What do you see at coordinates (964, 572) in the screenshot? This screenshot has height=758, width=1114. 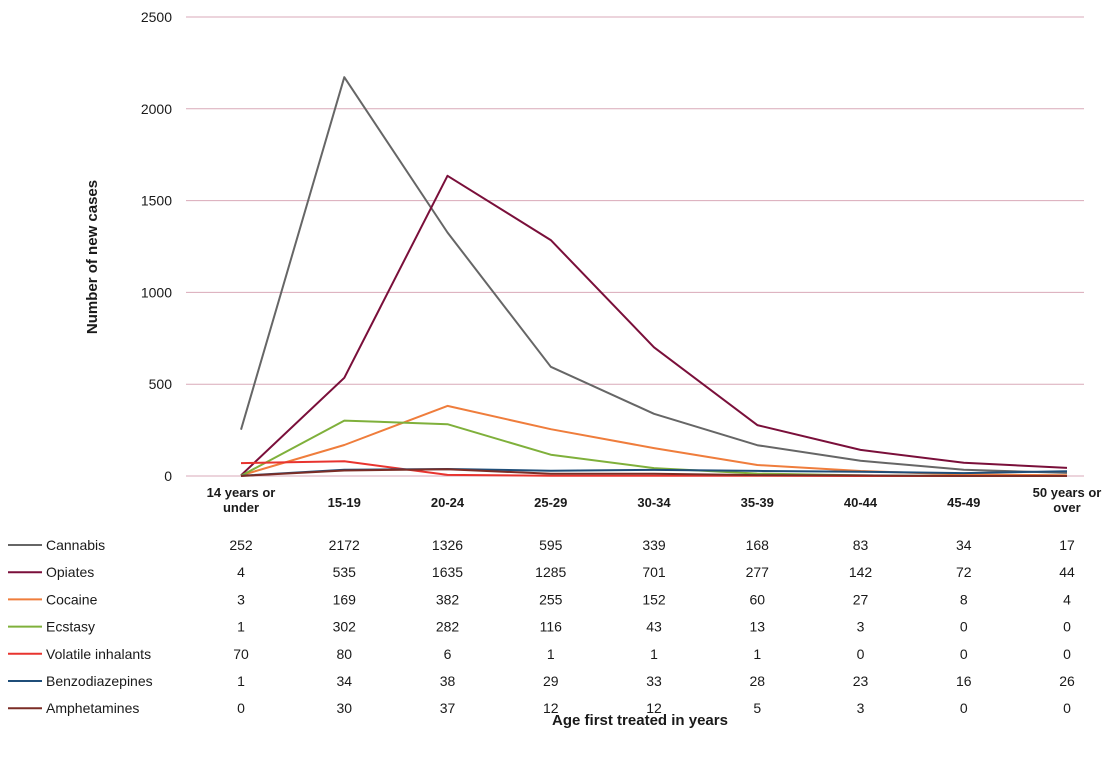 I see `table-cell: 72` at bounding box center [964, 572].